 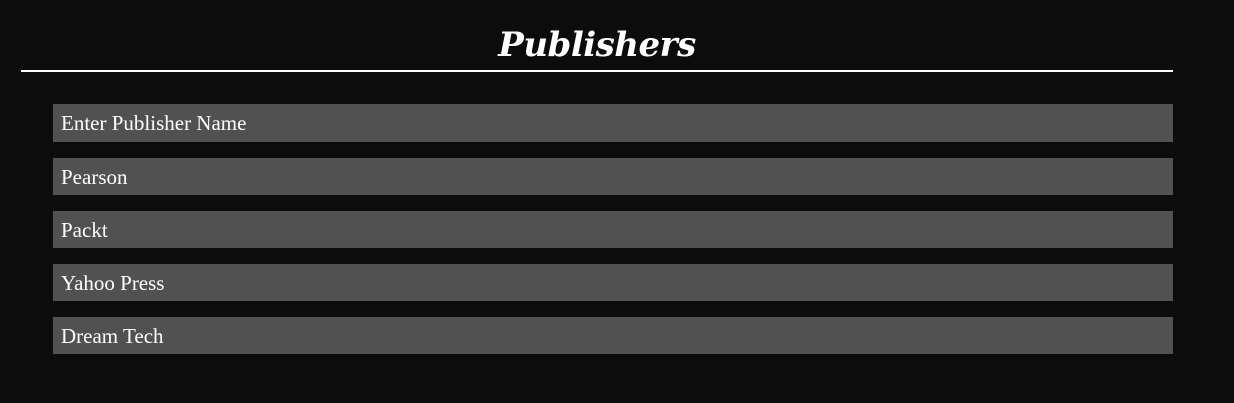 I want to click on publisher-item-dream-tech: Dream Tech, so click(x=613, y=335).